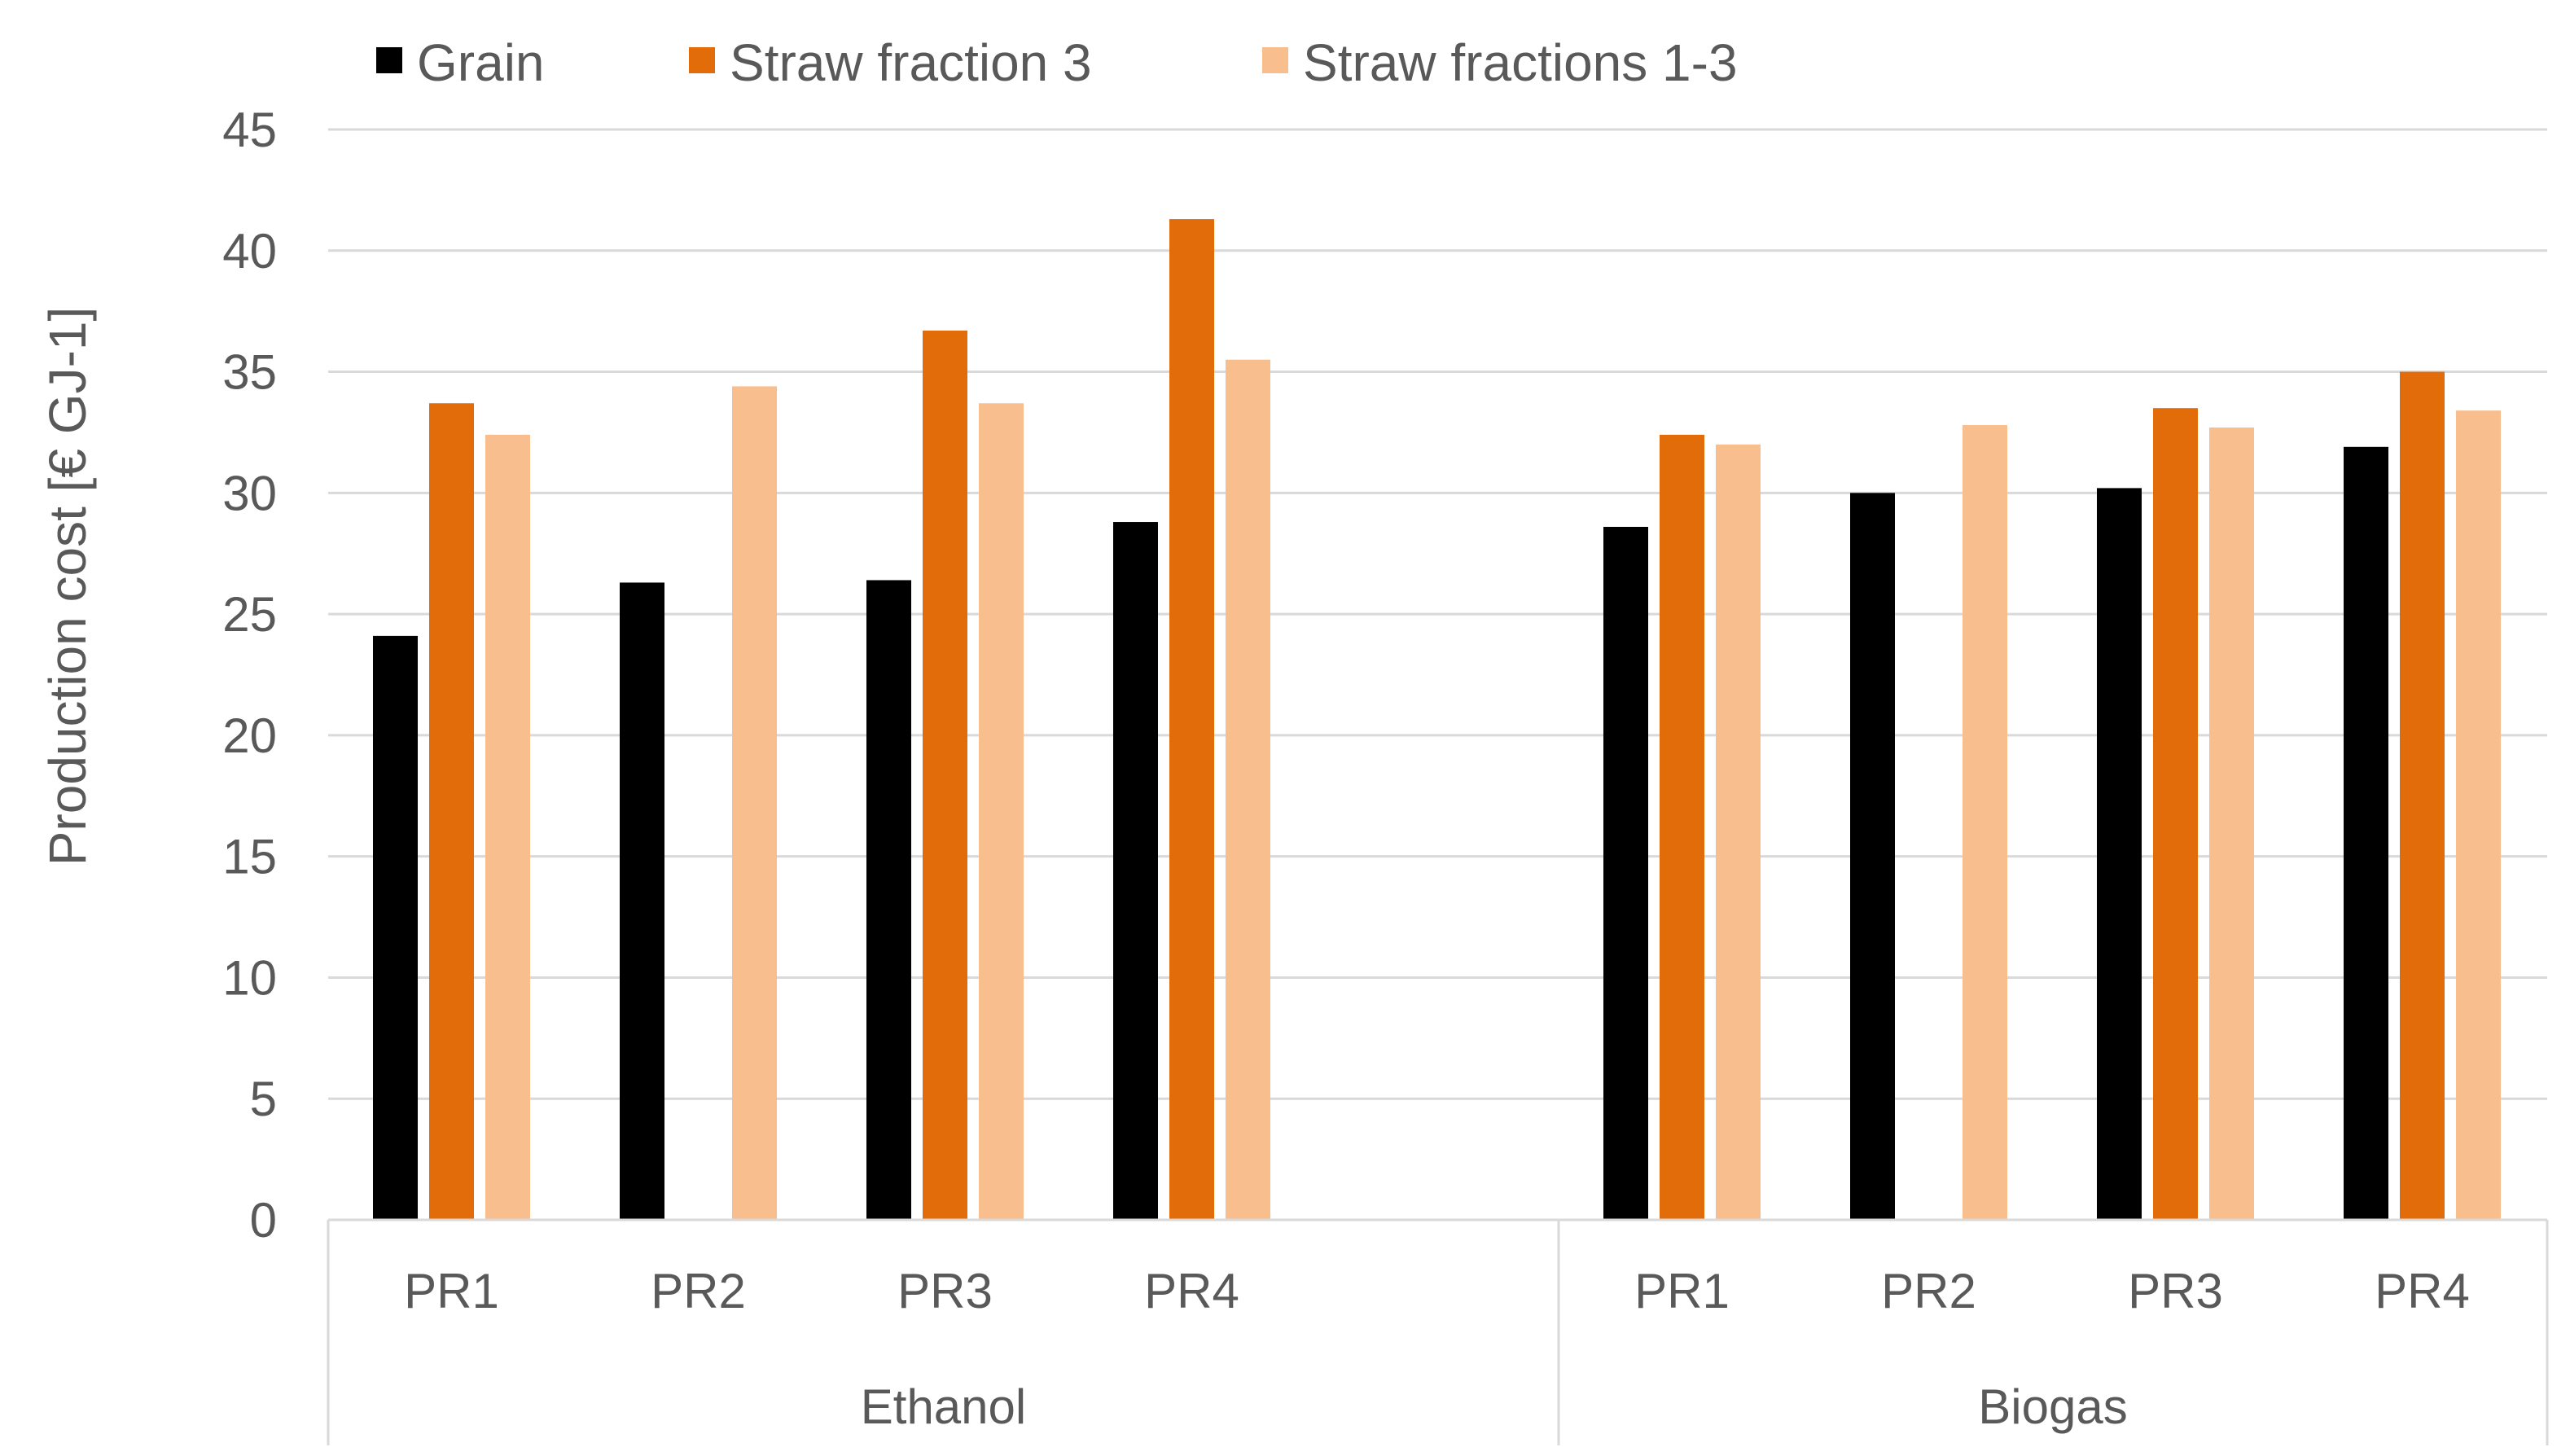 The width and height of the screenshot is (2570, 1456). What do you see at coordinates (249, 614) in the screenshot?
I see `y-tick-label: 25` at bounding box center [249, 614].